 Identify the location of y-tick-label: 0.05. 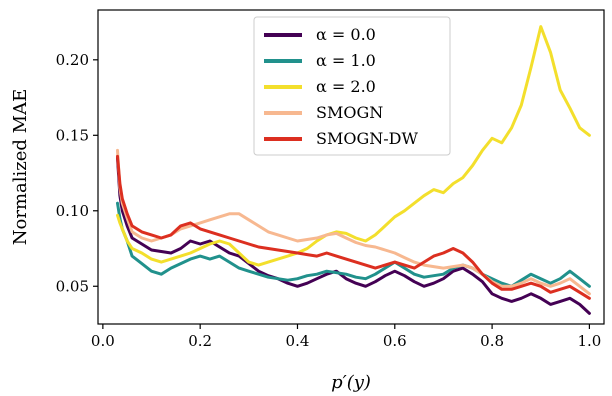
(72, 286).